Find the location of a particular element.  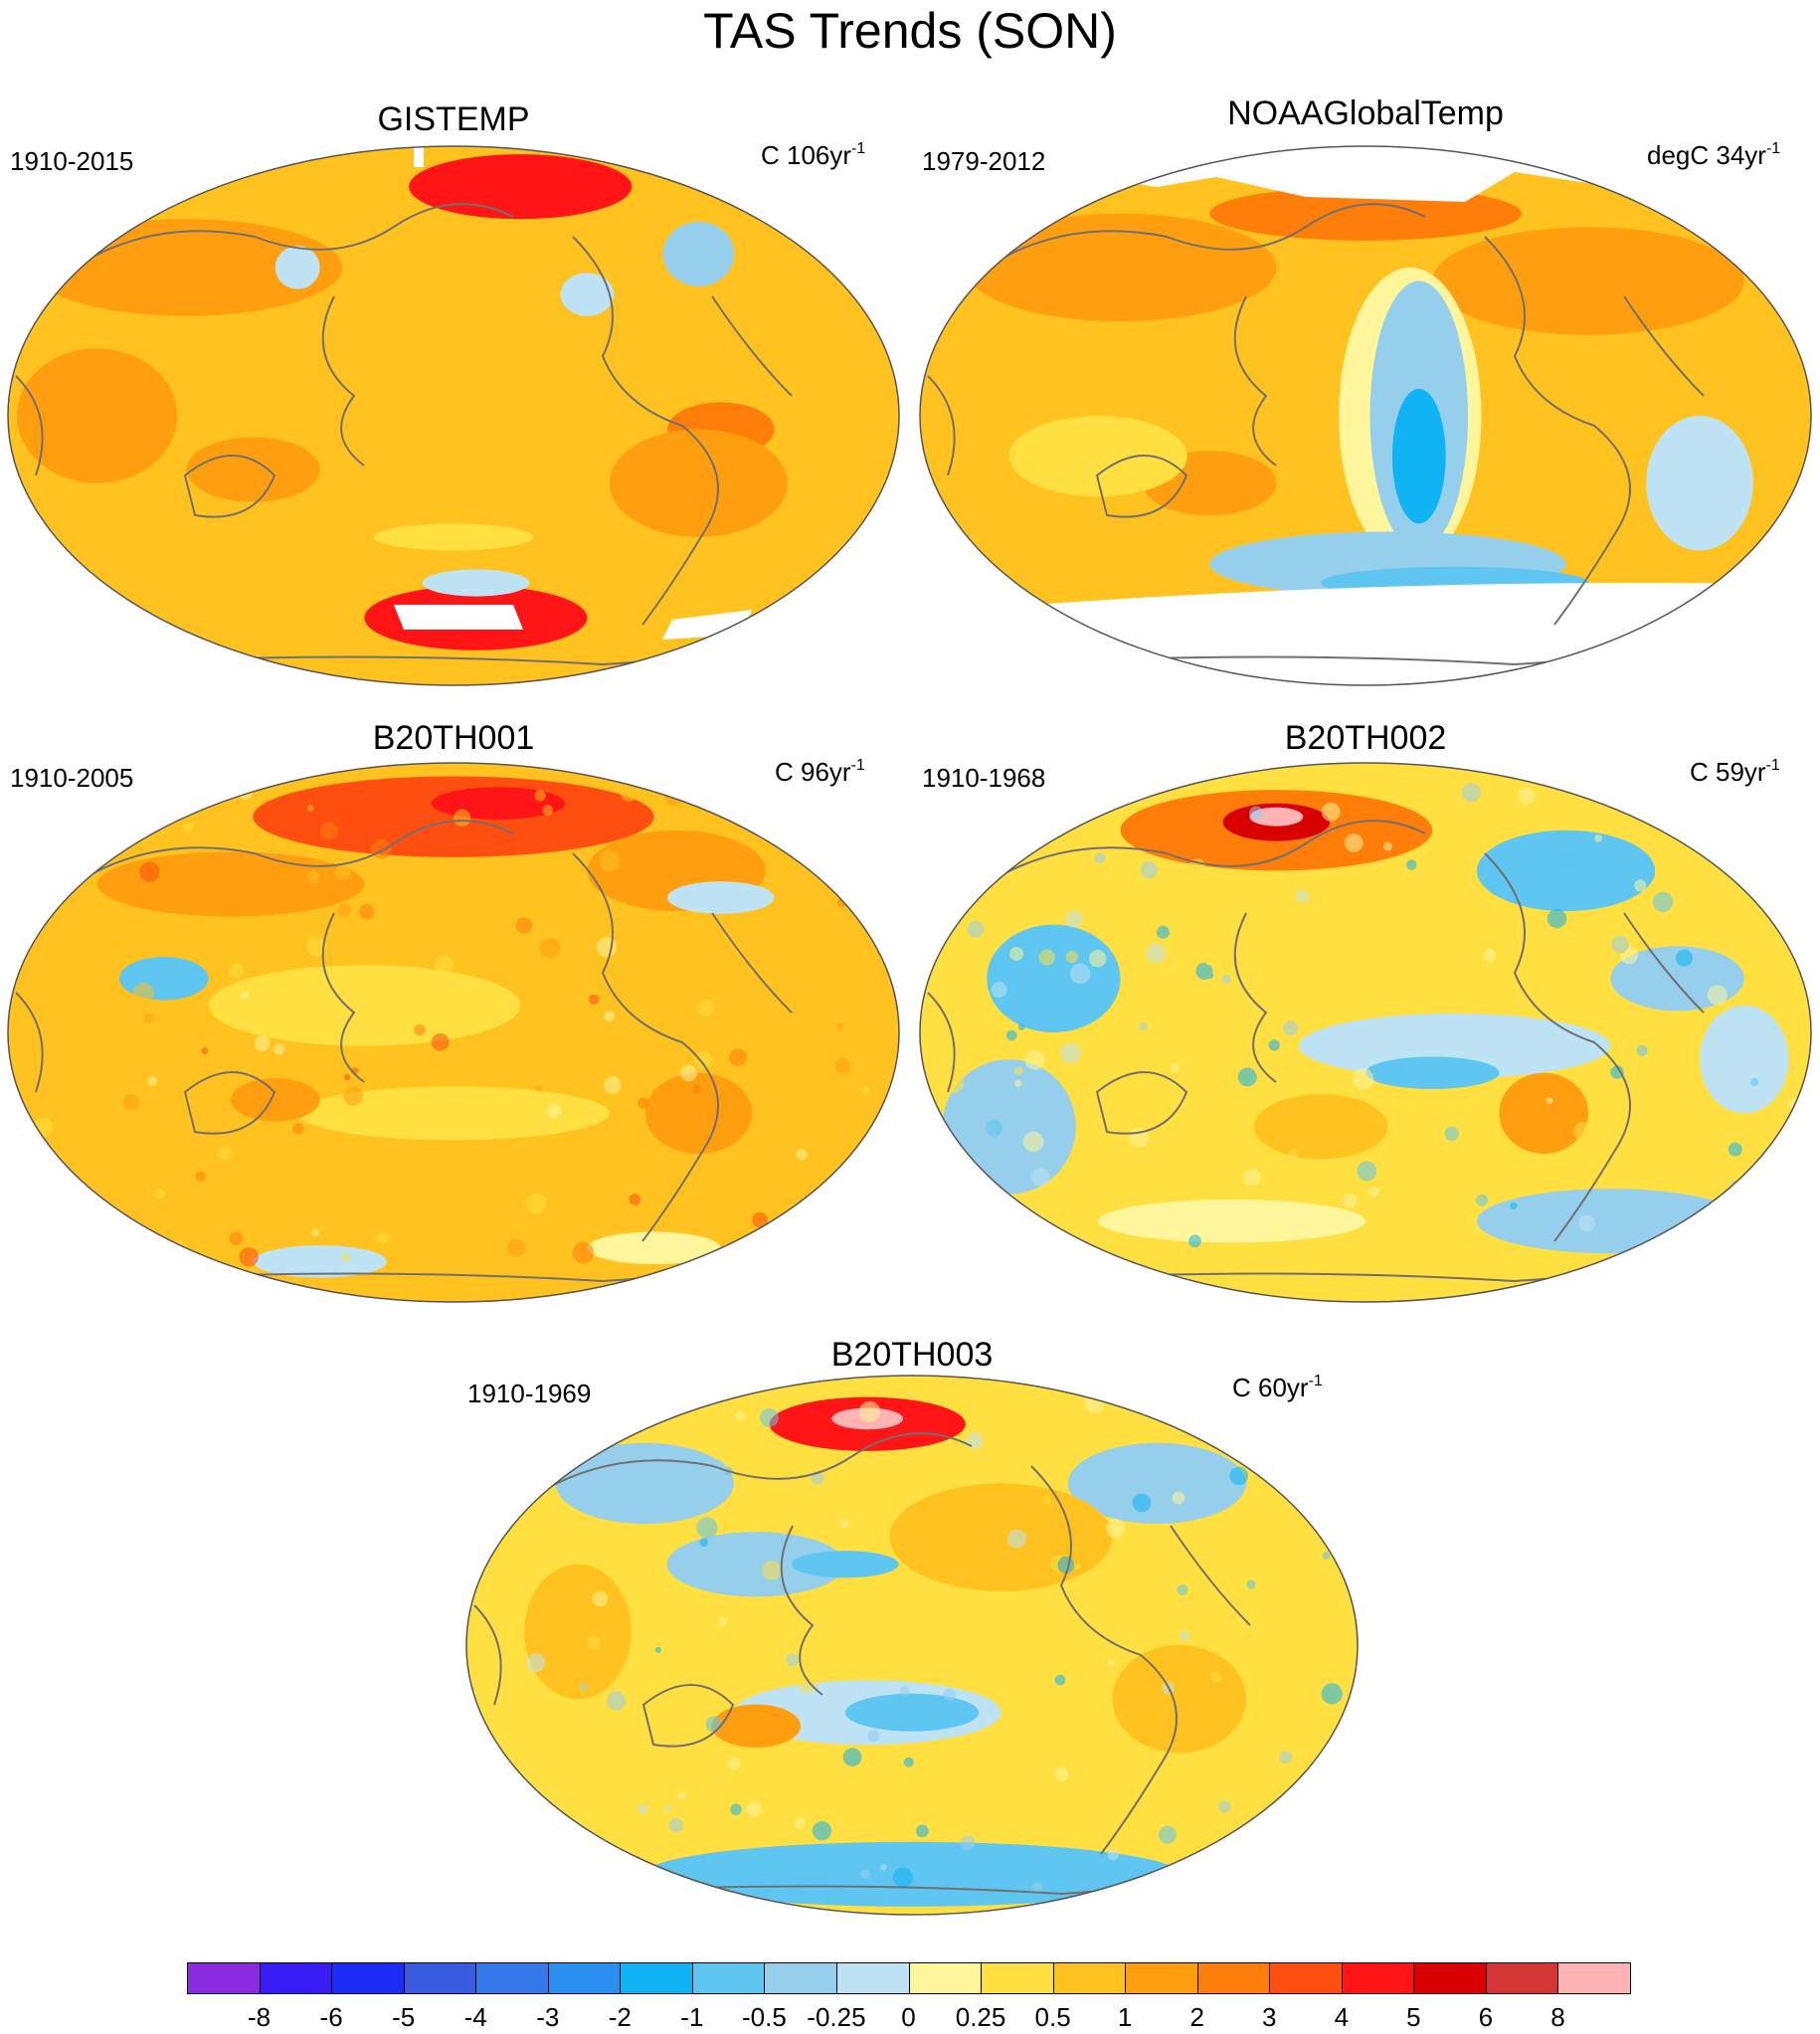

colorbar-label: -8 is located at coordinates (259, 2017).